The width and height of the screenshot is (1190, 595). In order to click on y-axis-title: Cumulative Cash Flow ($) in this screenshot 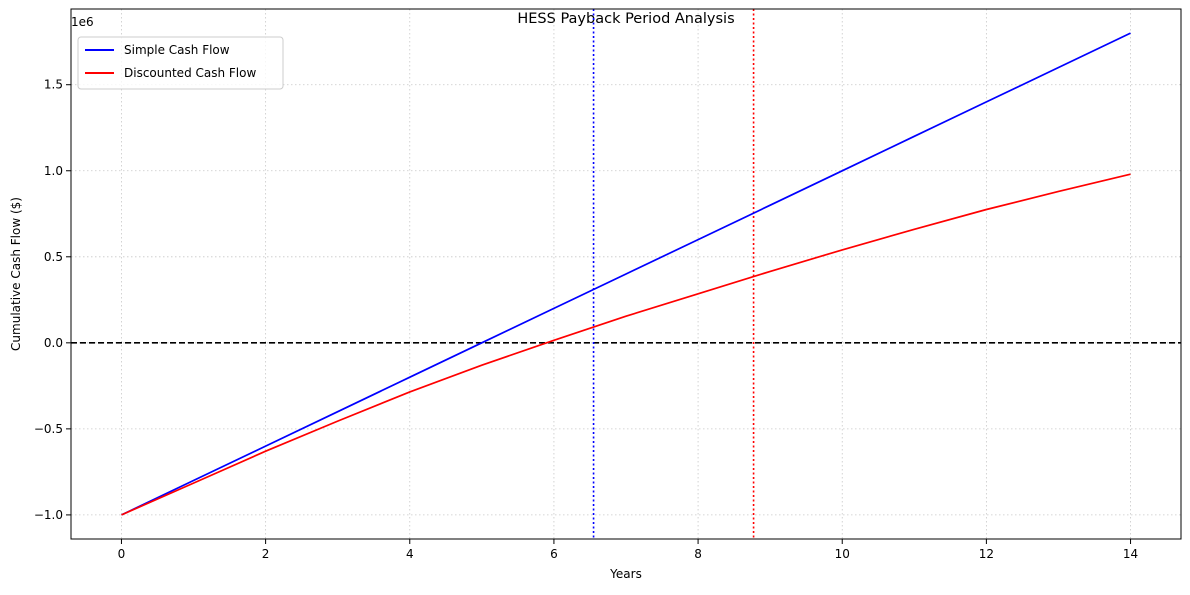, I will do `click(16, 274)`.